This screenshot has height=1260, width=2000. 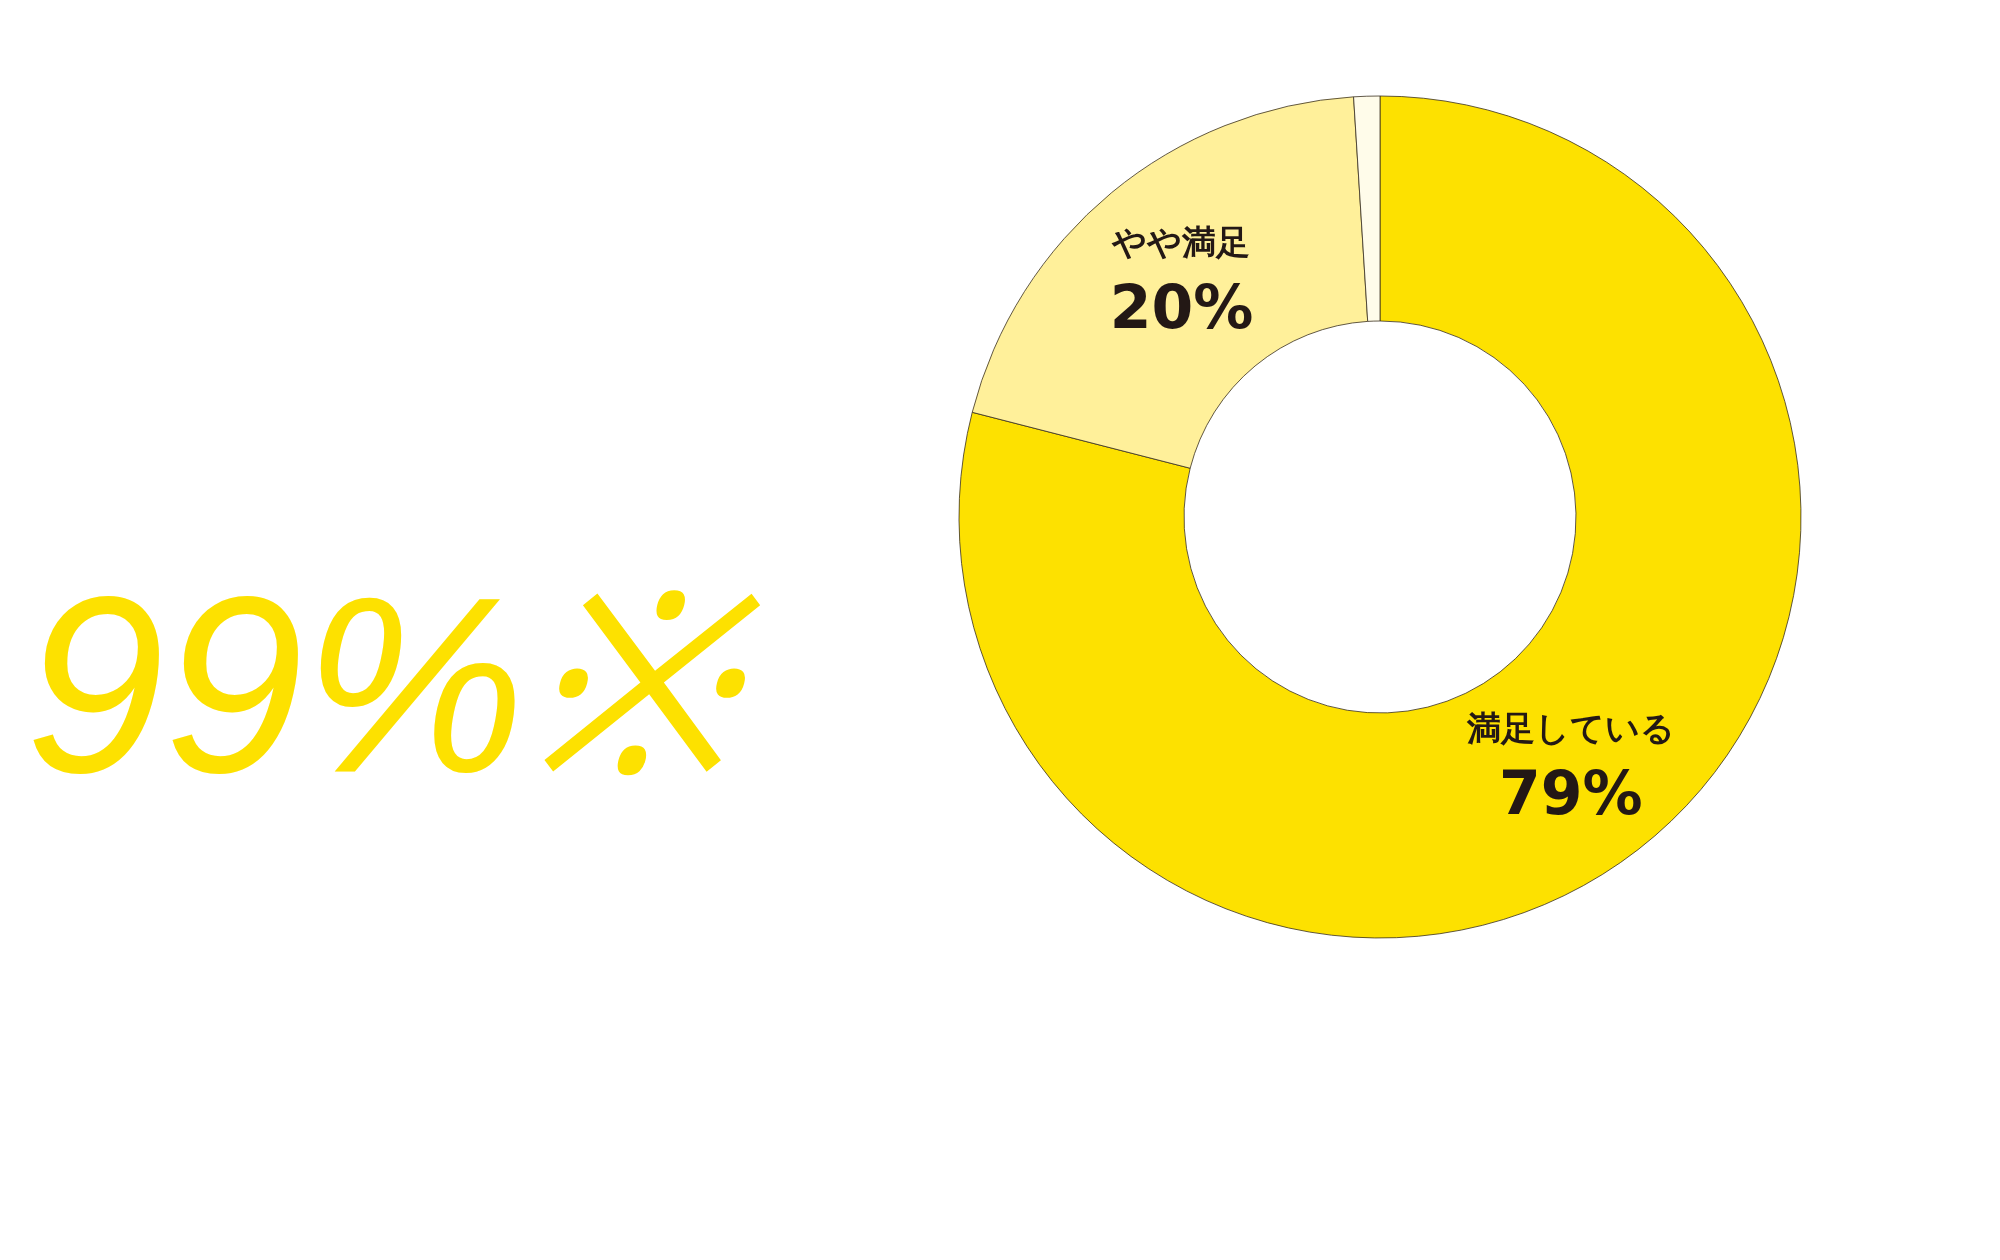 I want to click on data-label: 79%, so click(x=1571, y=793).